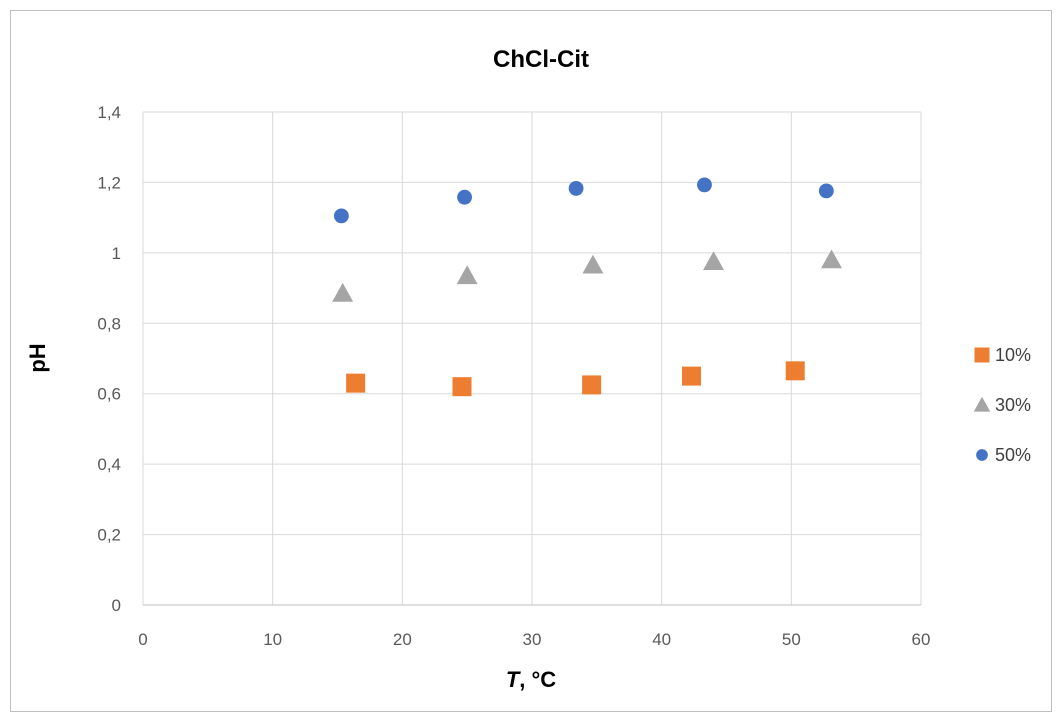  I want to click on legend-label: 50%, so click(1013, 455).